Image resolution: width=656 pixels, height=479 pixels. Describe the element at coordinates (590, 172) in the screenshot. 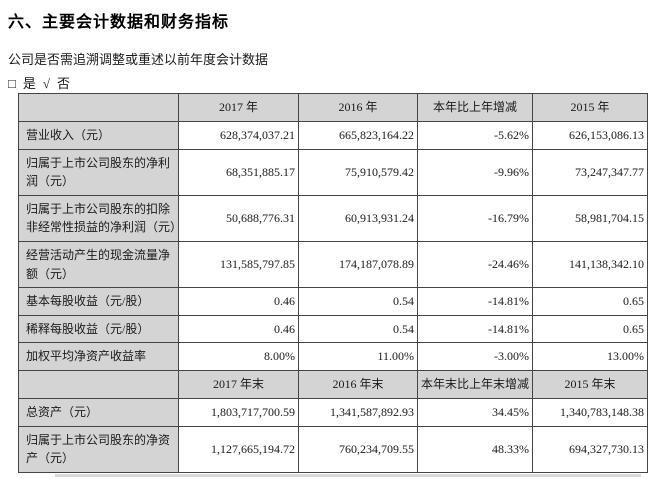

I see `value-cell: 73,247,347.77` at that location.